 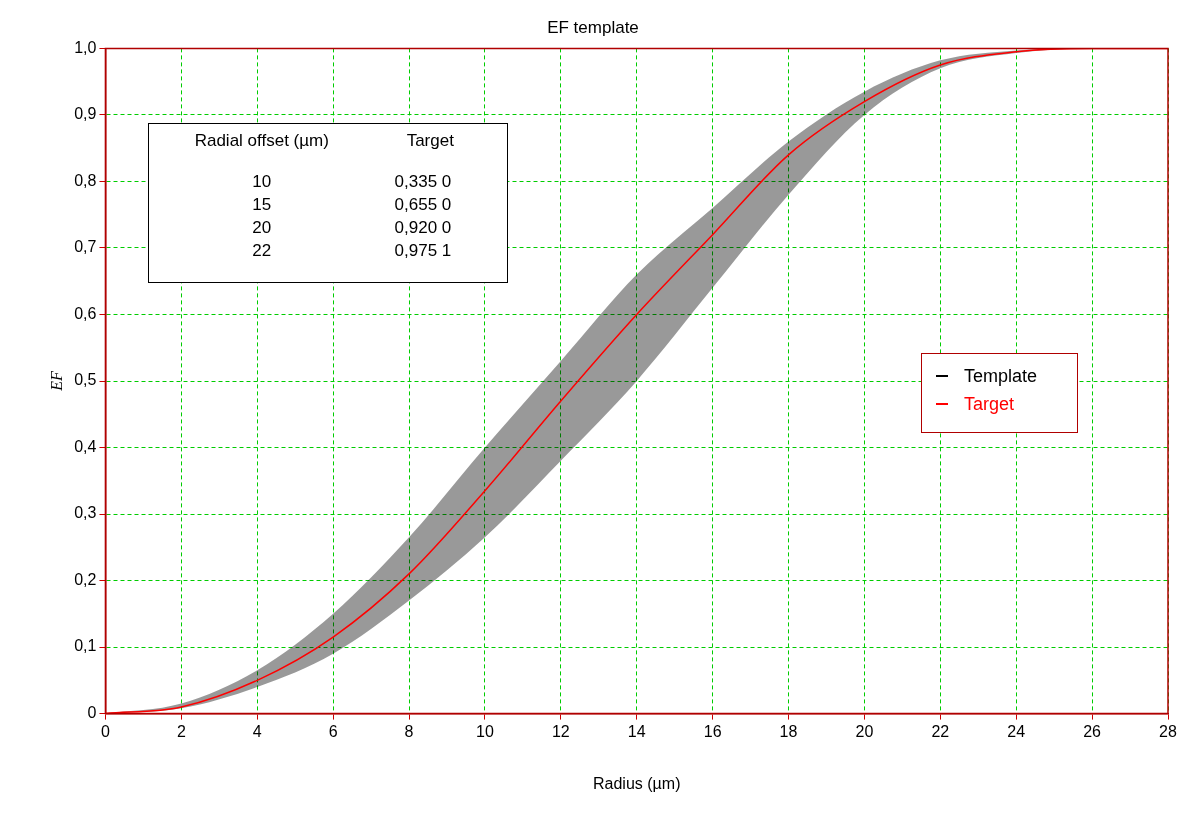 I want to click on y-tick-label: 0,4, so click(x=85, y=446).